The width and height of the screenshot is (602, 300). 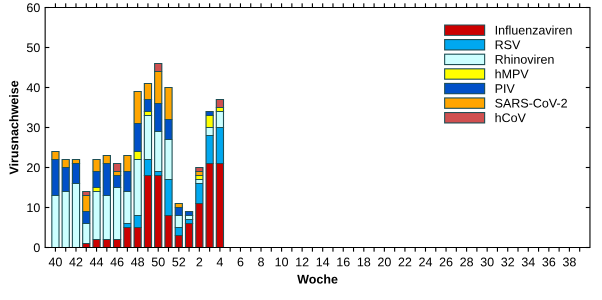 I want to click on x-tick-label: 44, so click(x=97, y=262).